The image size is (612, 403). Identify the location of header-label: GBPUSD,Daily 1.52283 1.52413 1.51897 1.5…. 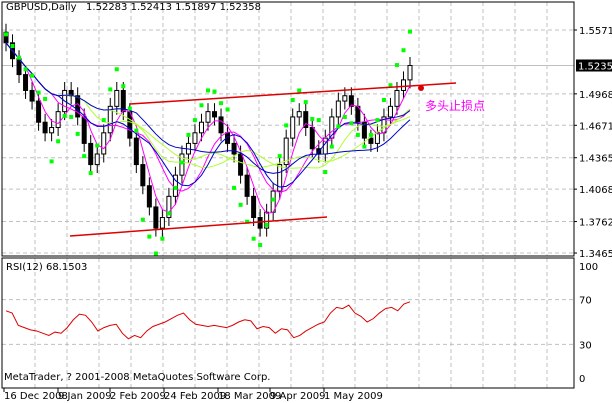
(133, 7).